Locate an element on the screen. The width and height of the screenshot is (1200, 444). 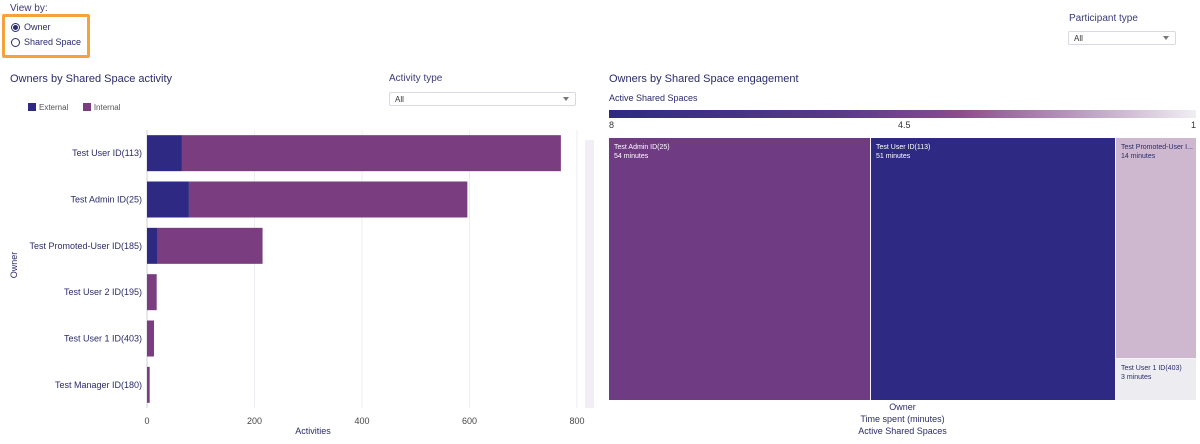
treemap-size-label: Time spent (minutes) is located at coordinates (902, 419).